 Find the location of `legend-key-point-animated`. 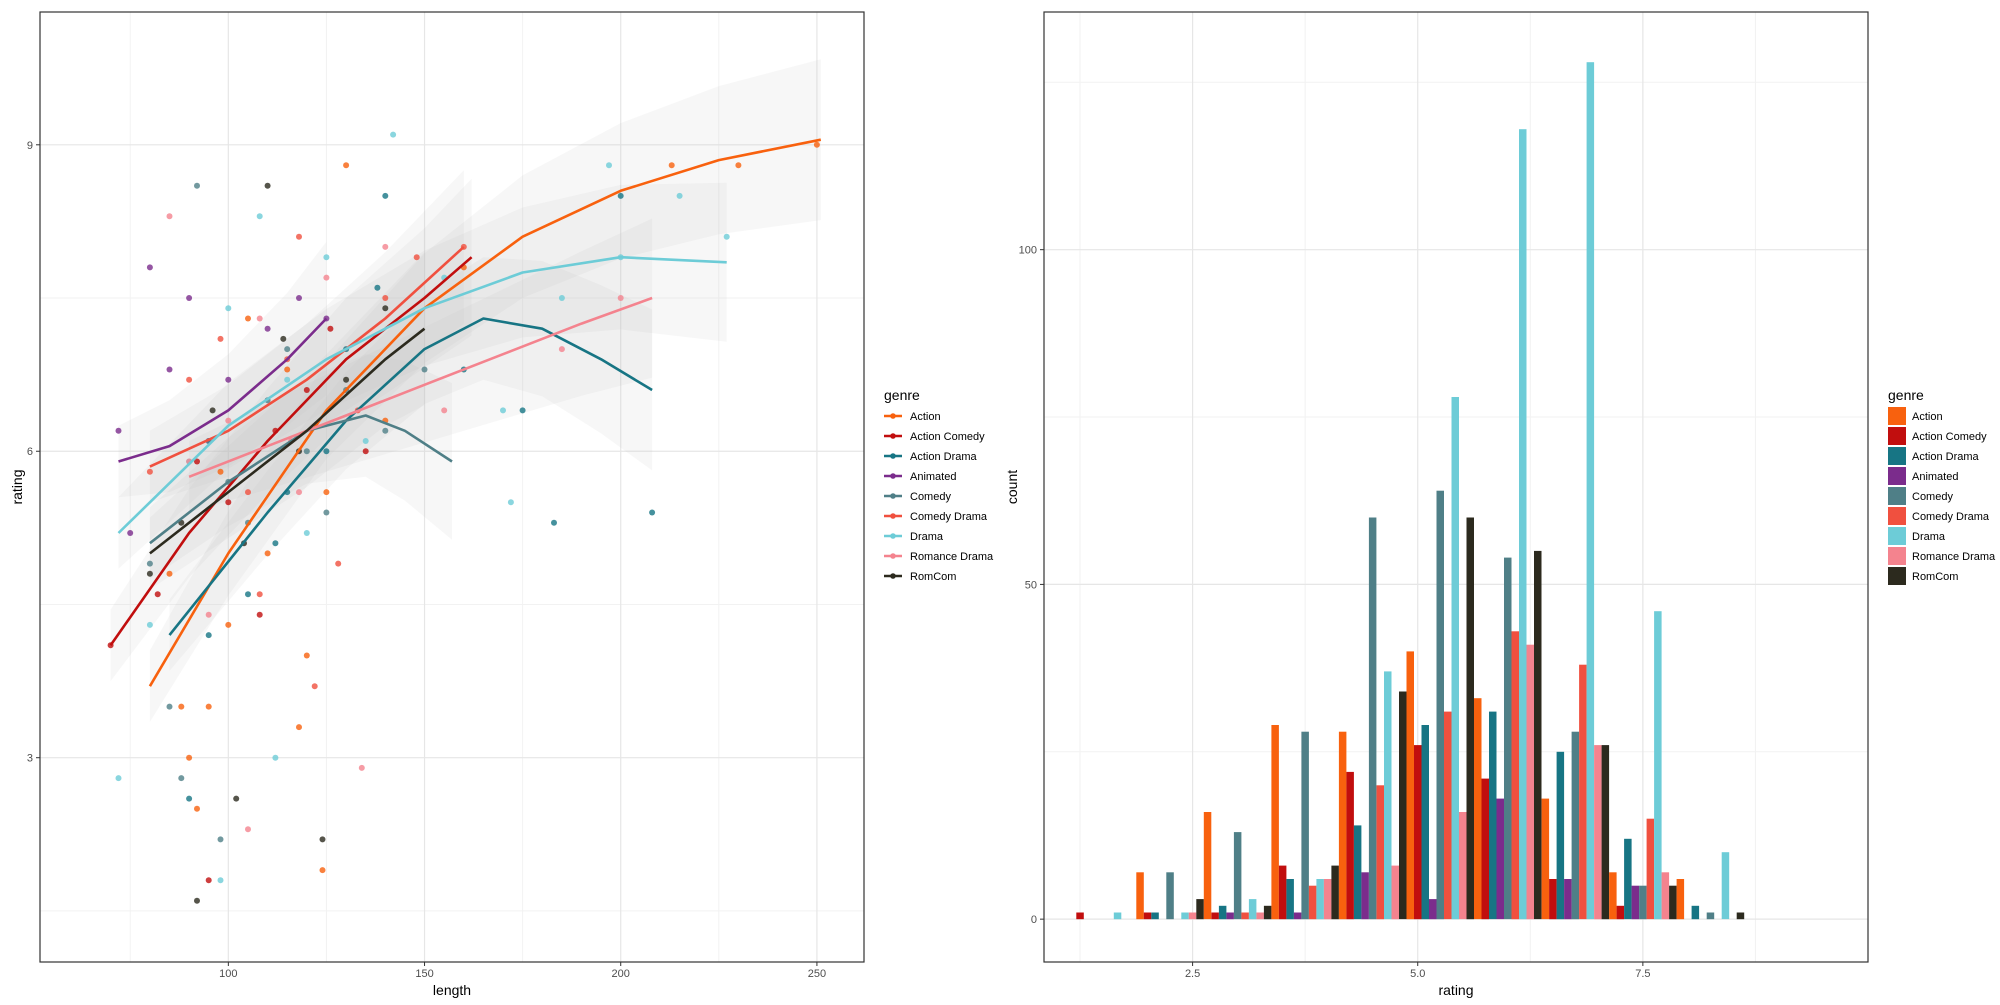

legend-key-point-animated is located at coordinates (893, 476).